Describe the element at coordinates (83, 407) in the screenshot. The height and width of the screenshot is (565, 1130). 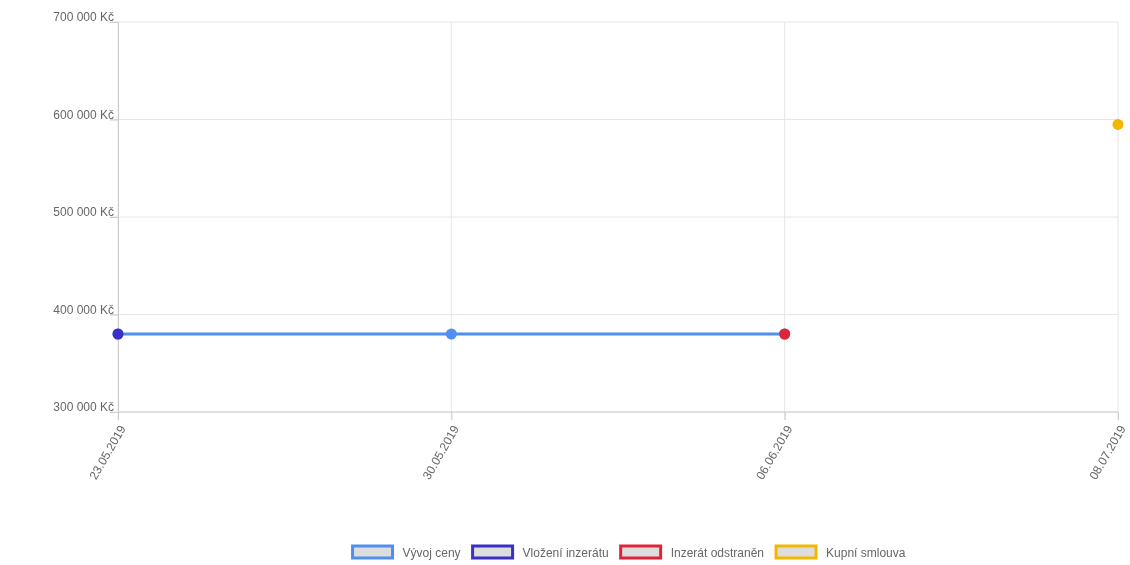
I see `y-tick-label: 300 000 Kč` at that location.